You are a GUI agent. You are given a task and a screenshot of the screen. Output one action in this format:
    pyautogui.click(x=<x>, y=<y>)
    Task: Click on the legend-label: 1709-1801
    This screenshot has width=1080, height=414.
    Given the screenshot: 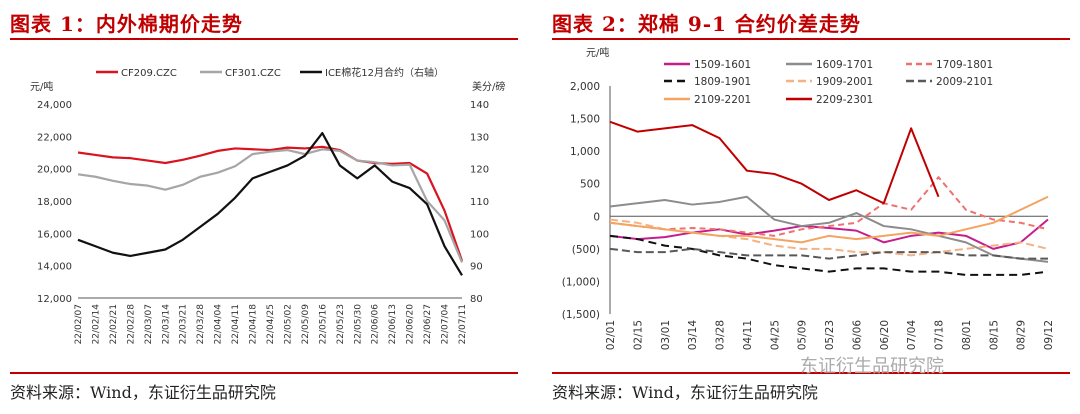 What is the action you would take?
    pyautogui.click(x=964, y=65)
    